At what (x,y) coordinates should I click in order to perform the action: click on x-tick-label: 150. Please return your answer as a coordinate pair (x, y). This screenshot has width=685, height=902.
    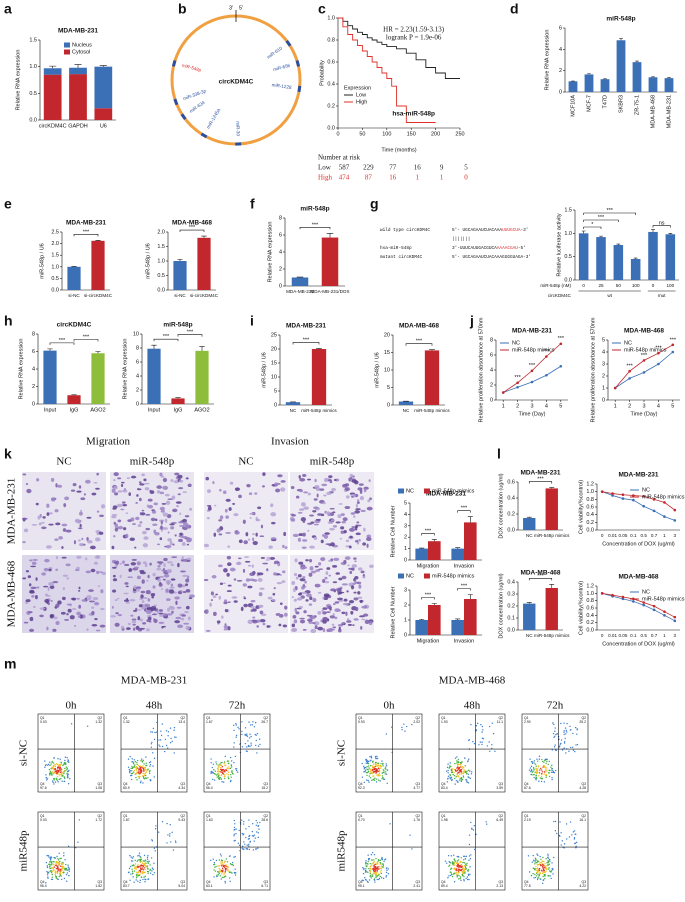
    Looking at the image, I should click on (411, 134).